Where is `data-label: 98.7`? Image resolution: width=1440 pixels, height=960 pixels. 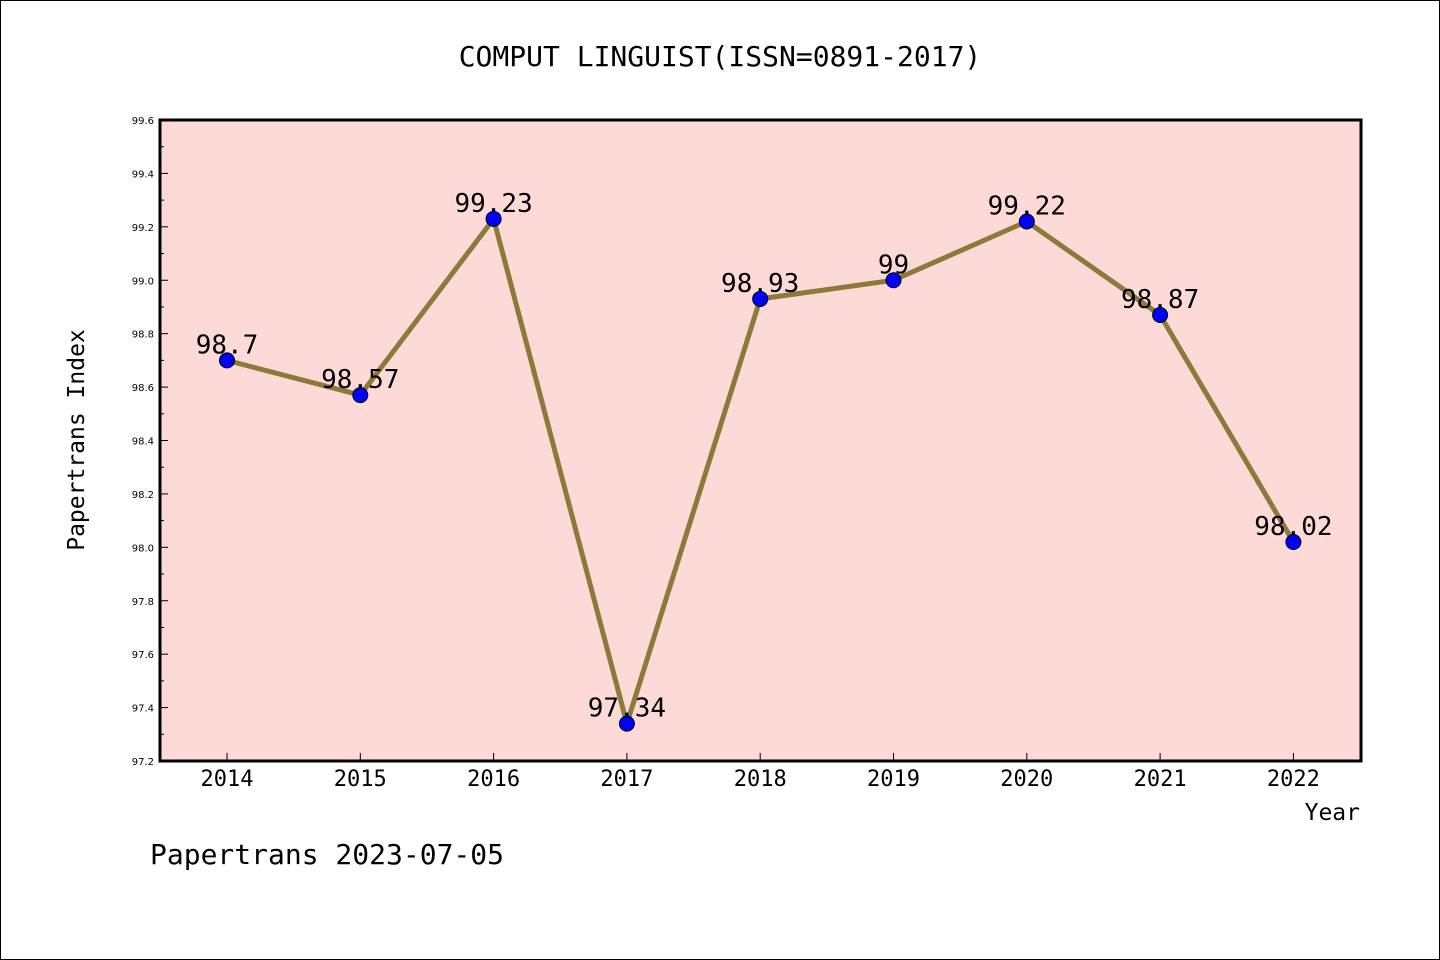
data-label: 98.7 is located at coordinates (227, 345).